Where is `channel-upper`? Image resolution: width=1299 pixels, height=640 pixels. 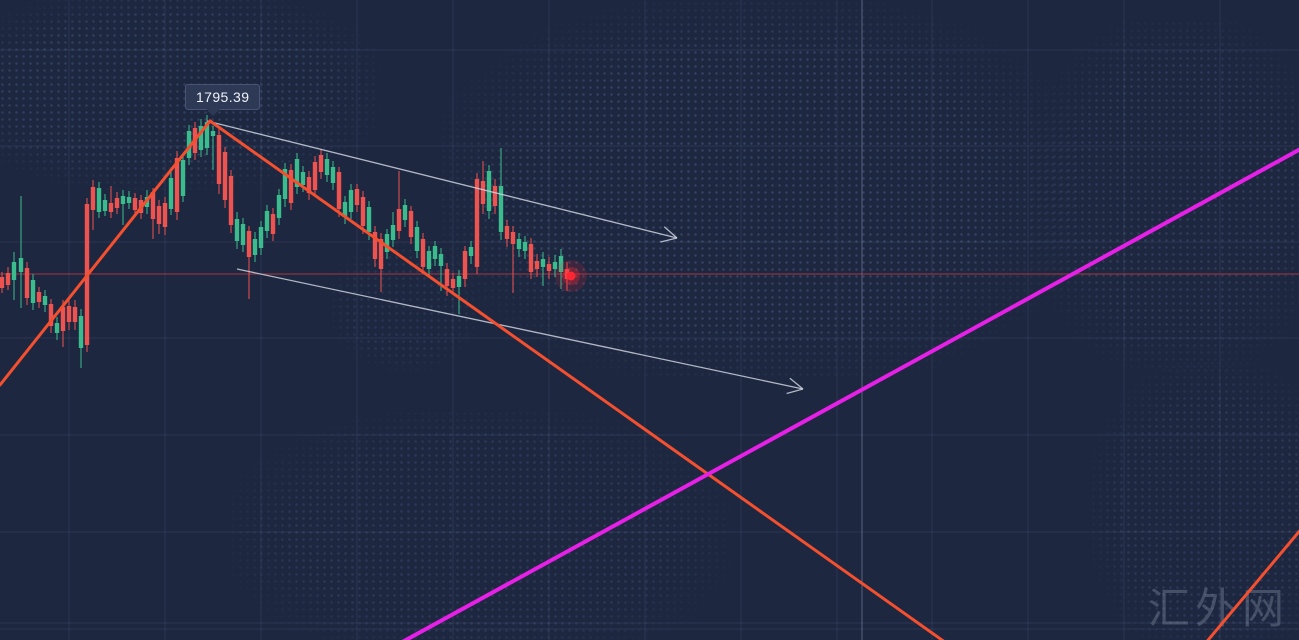 channel-upper is located at coordinates (442, 179).